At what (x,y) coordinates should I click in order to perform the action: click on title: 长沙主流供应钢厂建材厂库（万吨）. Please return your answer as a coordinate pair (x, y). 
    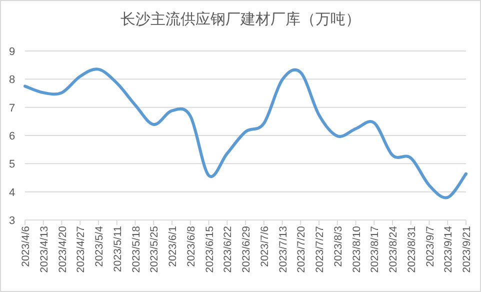
    Looking at the image, I should click on (240, 19).